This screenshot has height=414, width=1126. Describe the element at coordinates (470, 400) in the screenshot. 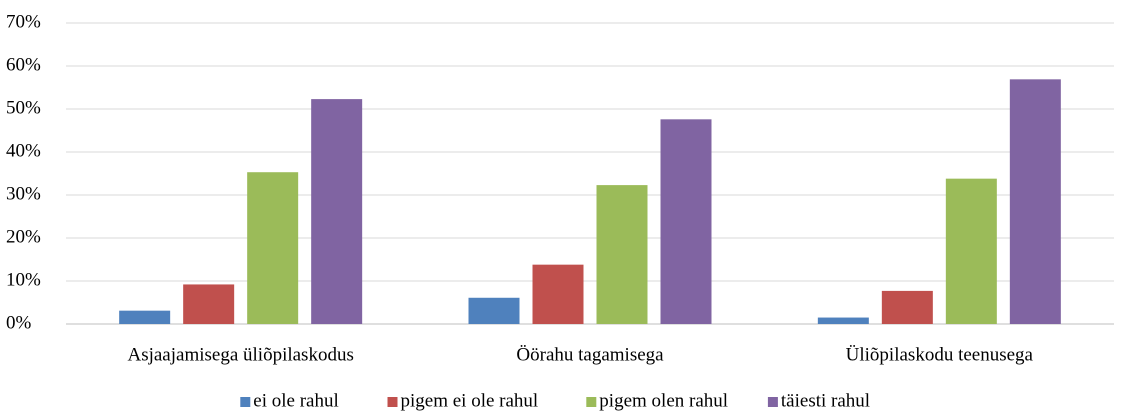

I see `legend-label: pigem ei ole rahul` at that location.